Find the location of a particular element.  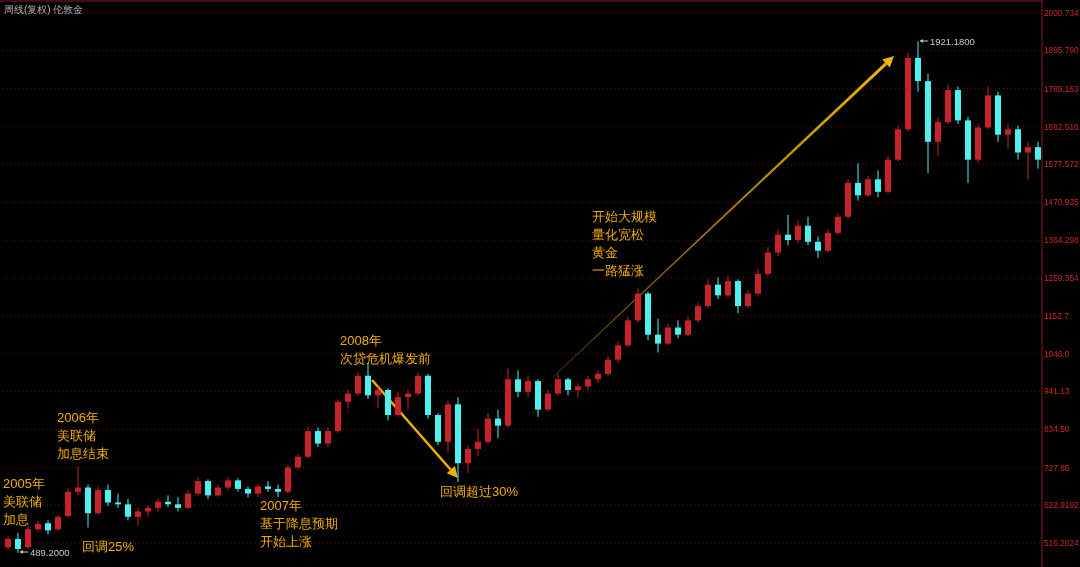

y-tick-label: 1895.790 is located at coordinates (1061, 50).